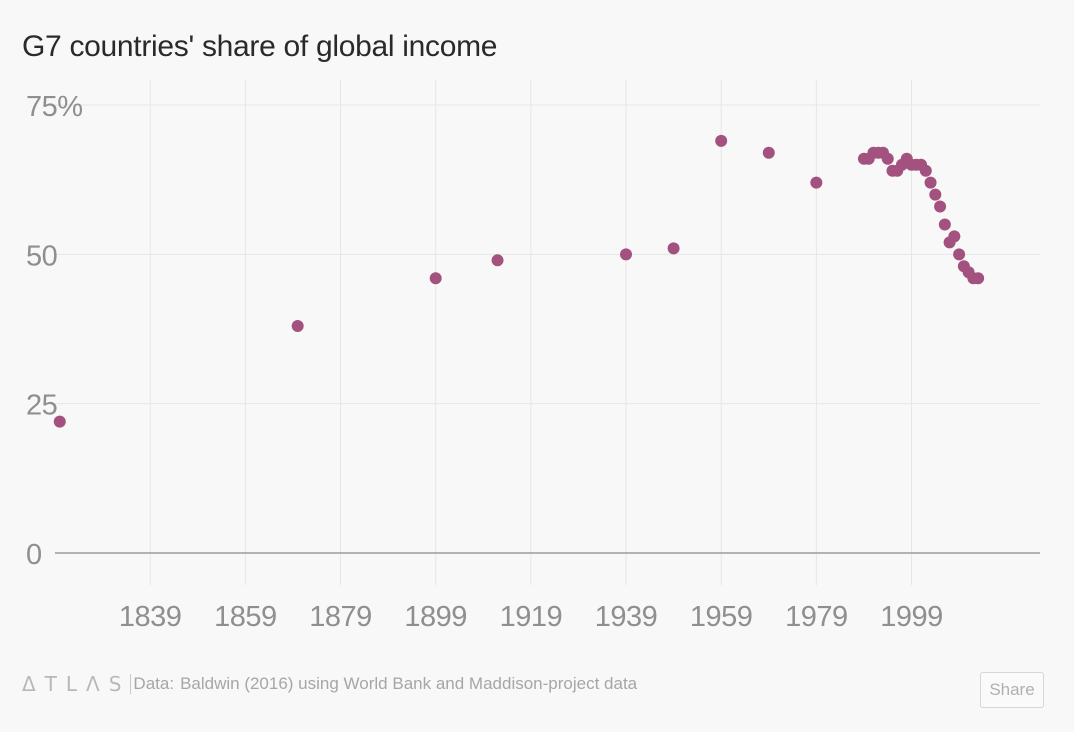 This screenshot has height=732, width=1074. I want to click on x-tick-label: 1859, so click(245, 617).